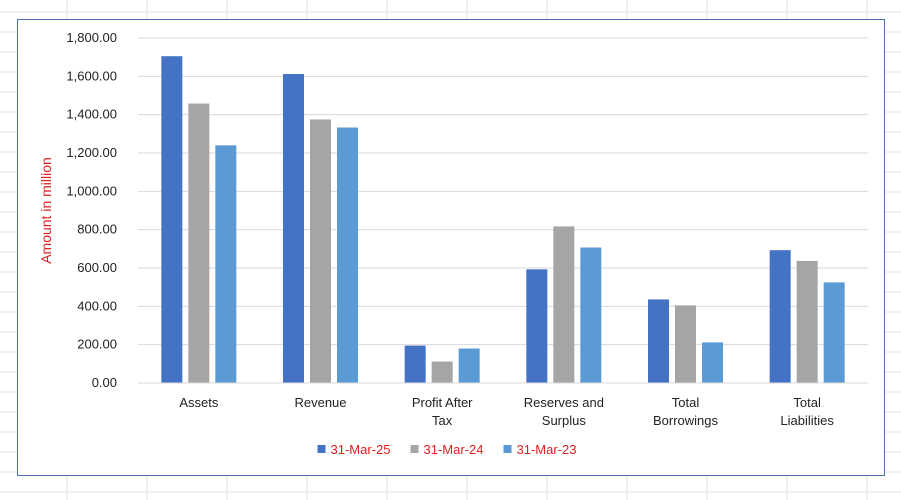 This screenshot has height=500, width=901. Describe the element at coordinates (97, 344) in the screenshot. I see `y-tick-label: 200.00` at that location.